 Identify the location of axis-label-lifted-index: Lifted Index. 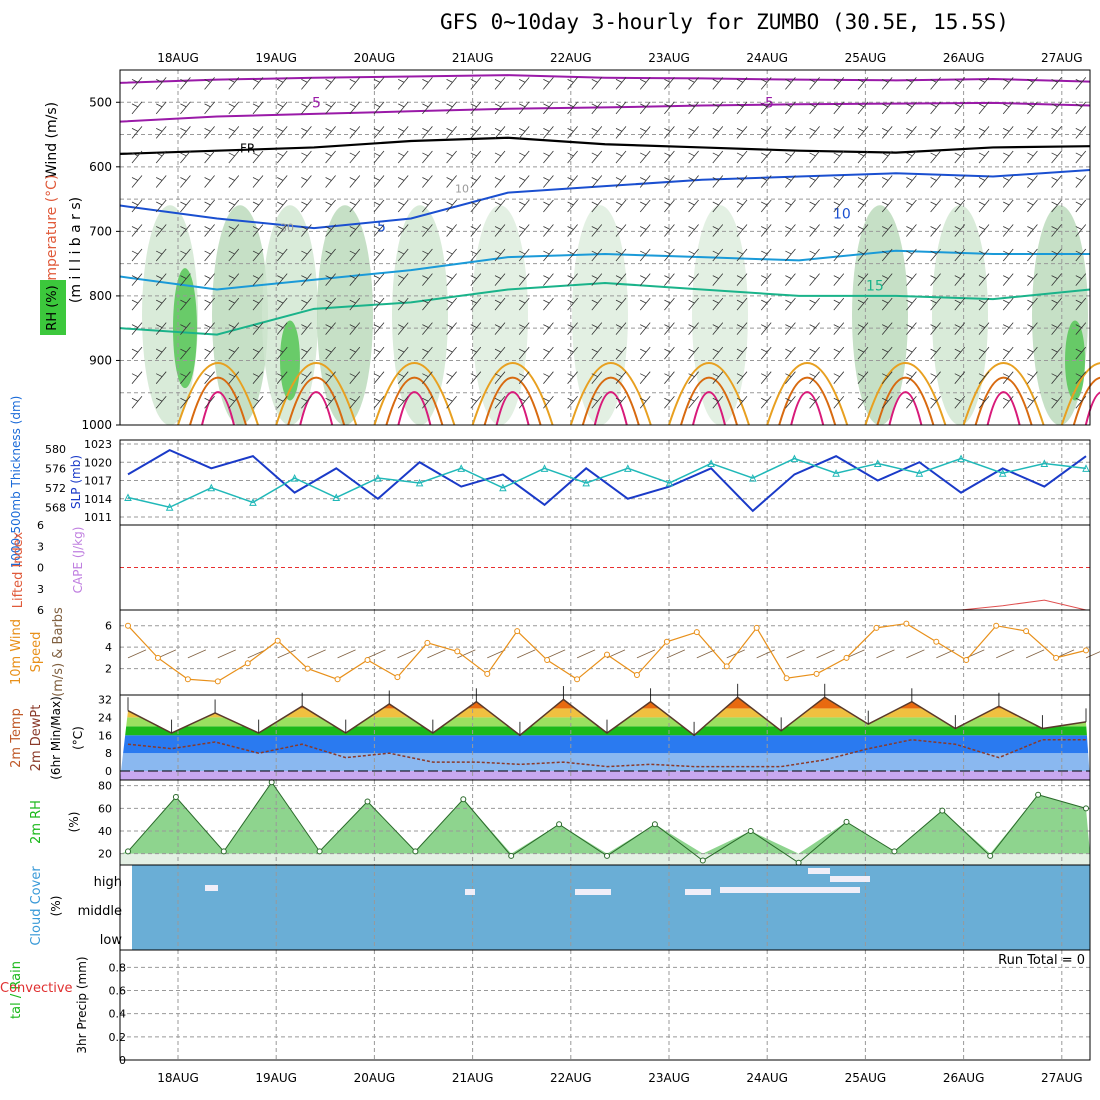
(18, 569).